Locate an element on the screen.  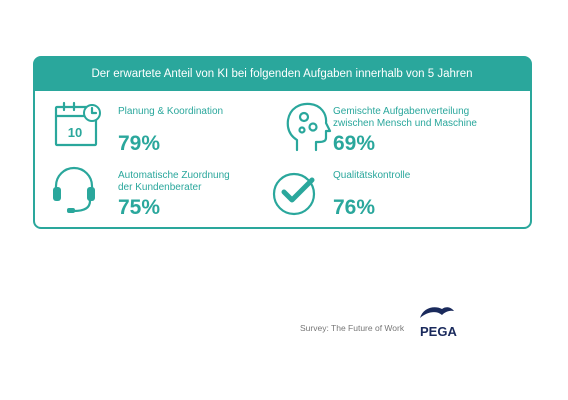
card-header is located at coordinates (282, 74).